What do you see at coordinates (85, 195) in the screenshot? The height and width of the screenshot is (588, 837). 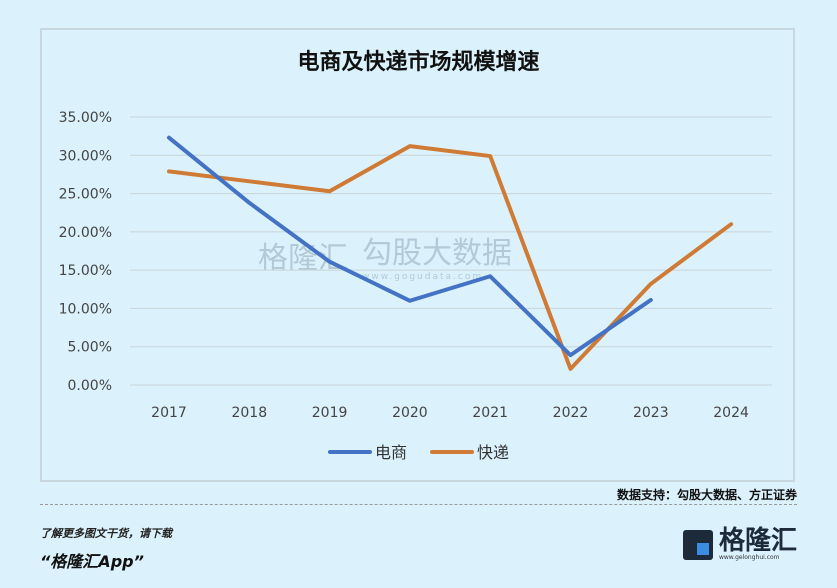 I see `y-tick-label: 25.00%` at bounding box center [85, 195].